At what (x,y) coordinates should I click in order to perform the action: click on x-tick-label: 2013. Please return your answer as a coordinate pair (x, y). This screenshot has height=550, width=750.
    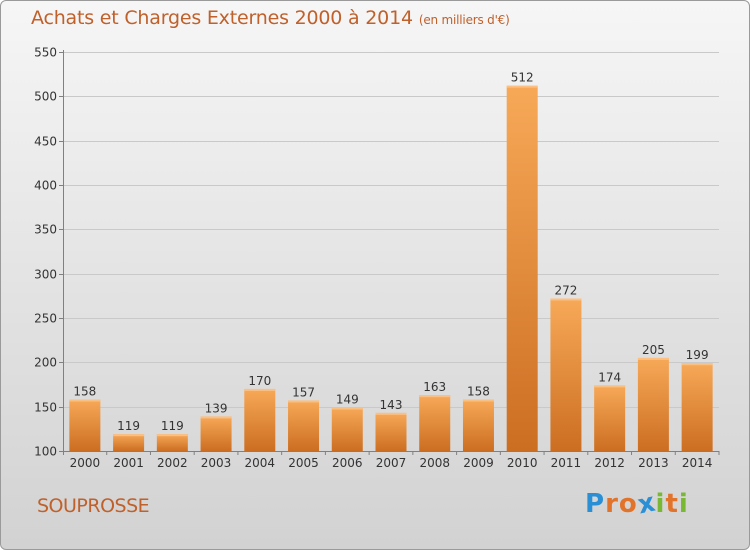
    Looking at the image, I should click on (653, 463).